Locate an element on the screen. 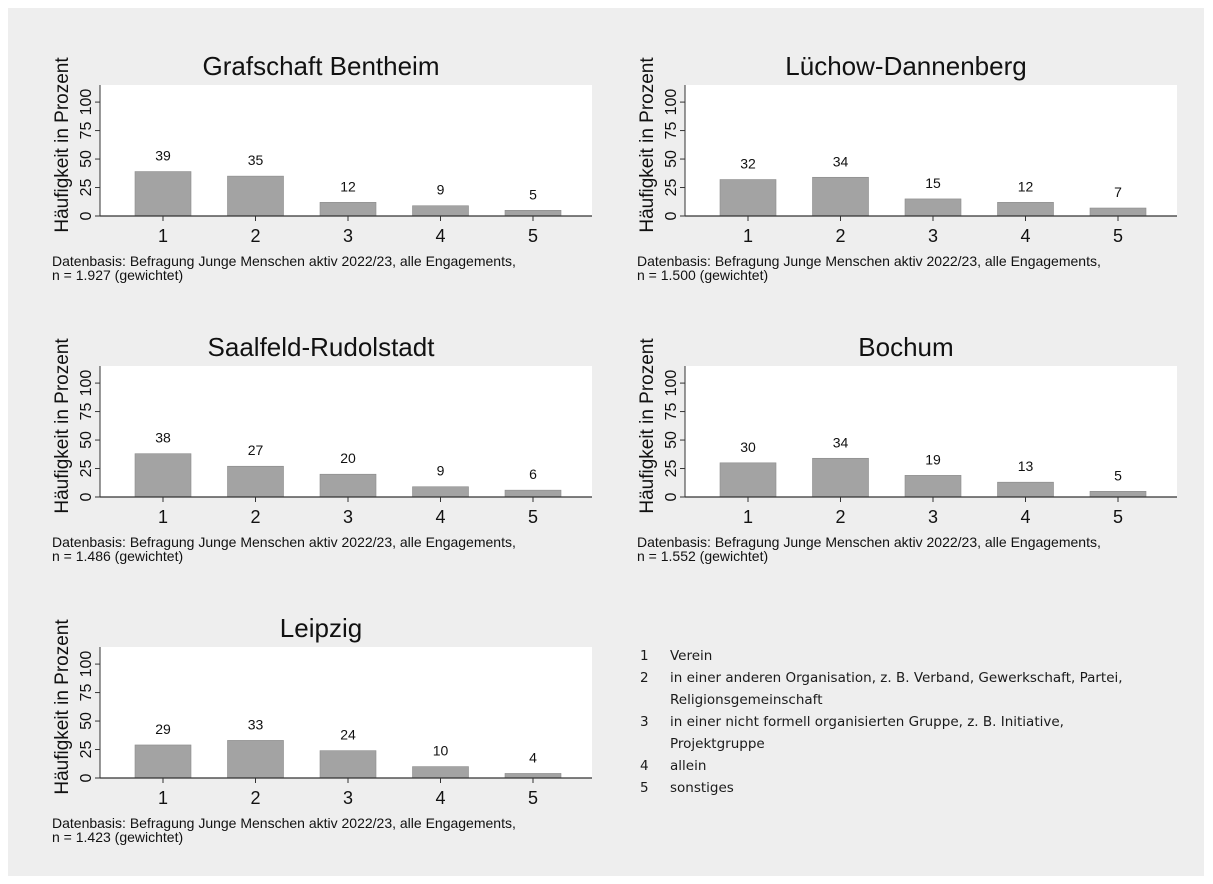 This screenshot has height=884, width=1213. data-label: 39 is located at coordinates (163, 156).